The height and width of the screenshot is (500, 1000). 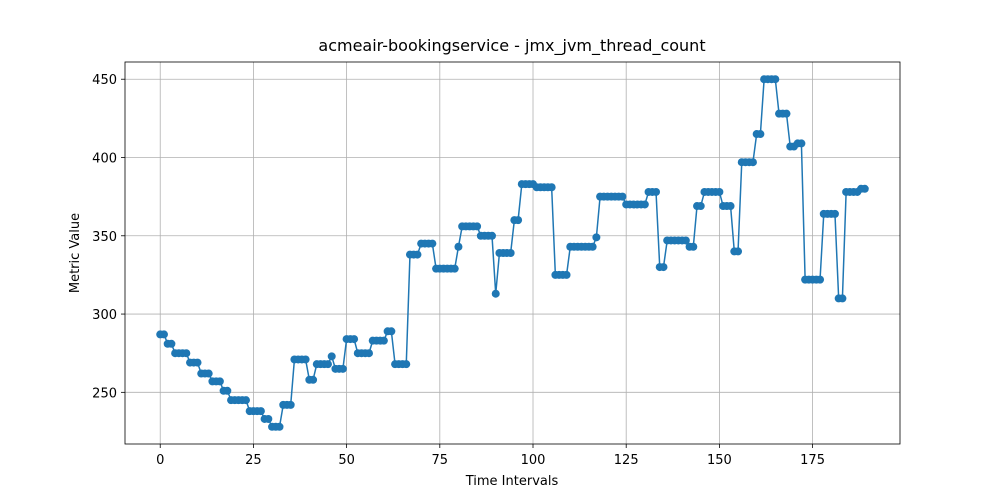 What do you see at coordinates (104, 315) in the screenshot?
I see `y-tick-label: 300` at bounding box center [104, 315].